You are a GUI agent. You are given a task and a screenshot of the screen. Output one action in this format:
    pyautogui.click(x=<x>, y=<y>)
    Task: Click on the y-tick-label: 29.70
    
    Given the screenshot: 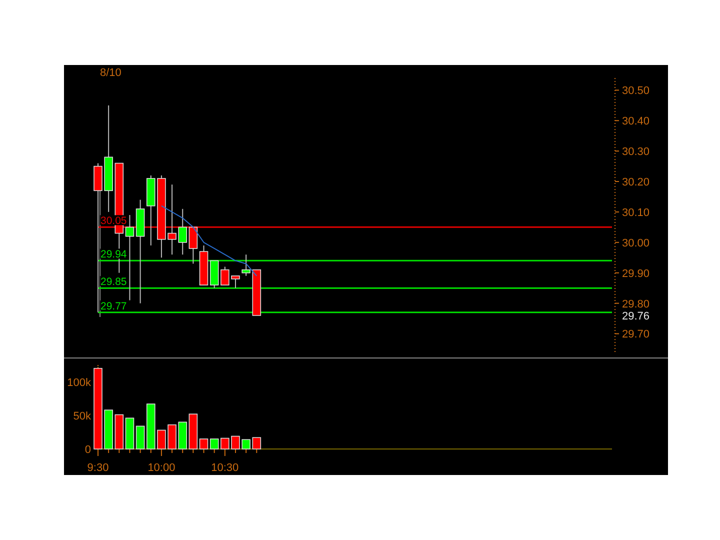 What is the action you would take?
    pyautogui.click(x=636, y=334)
    